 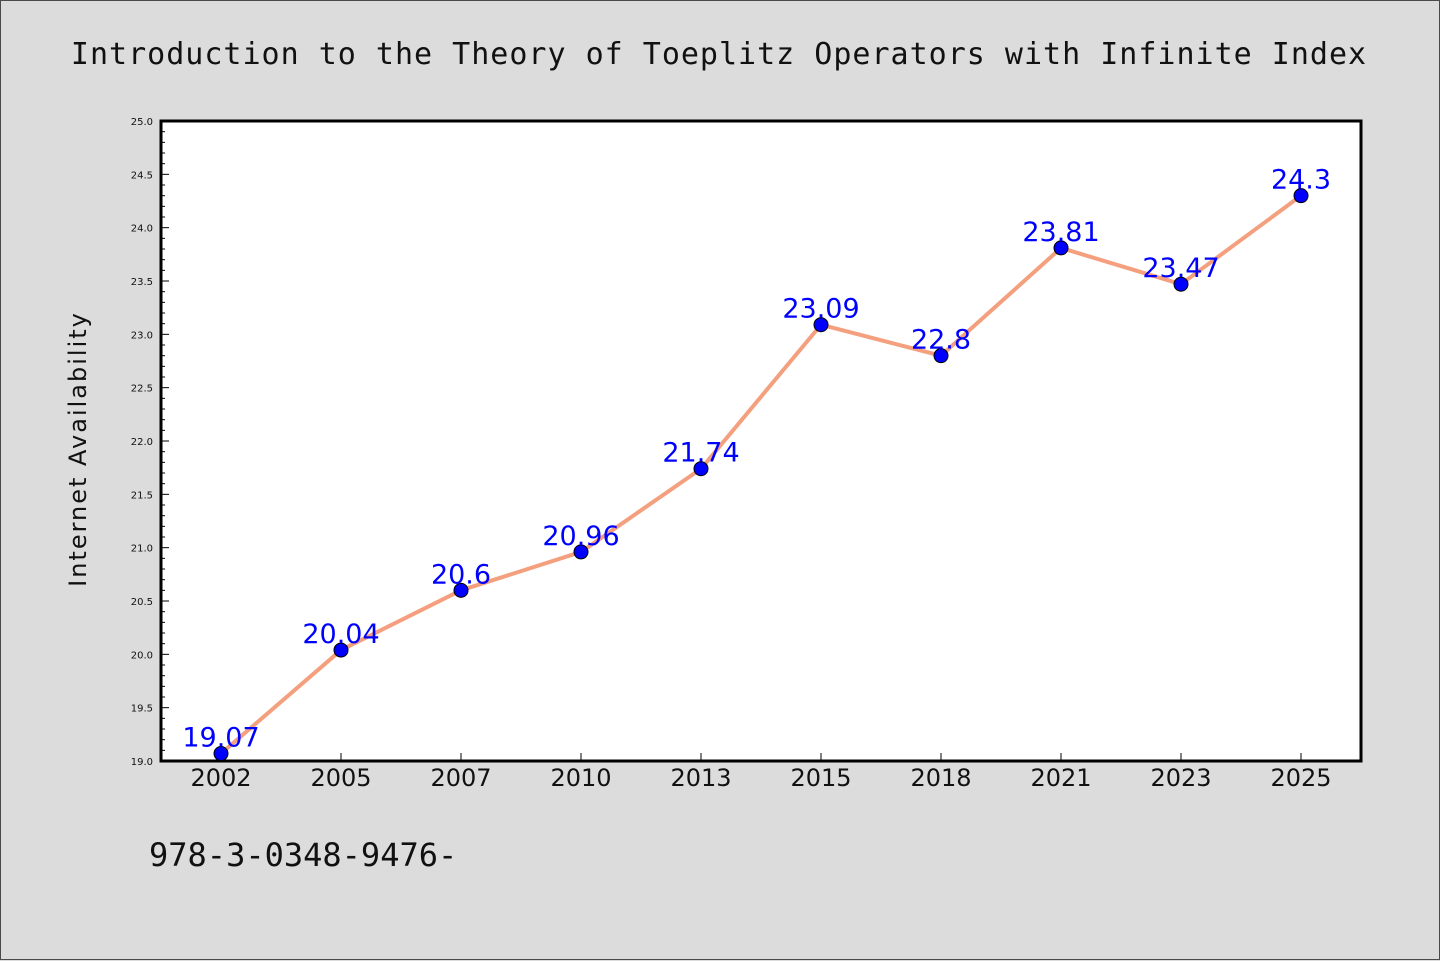 What do you see at coordinates (580, 778) in the screenshot?
I see `x-tick-label: 2010` at bounding box center [580, 778].